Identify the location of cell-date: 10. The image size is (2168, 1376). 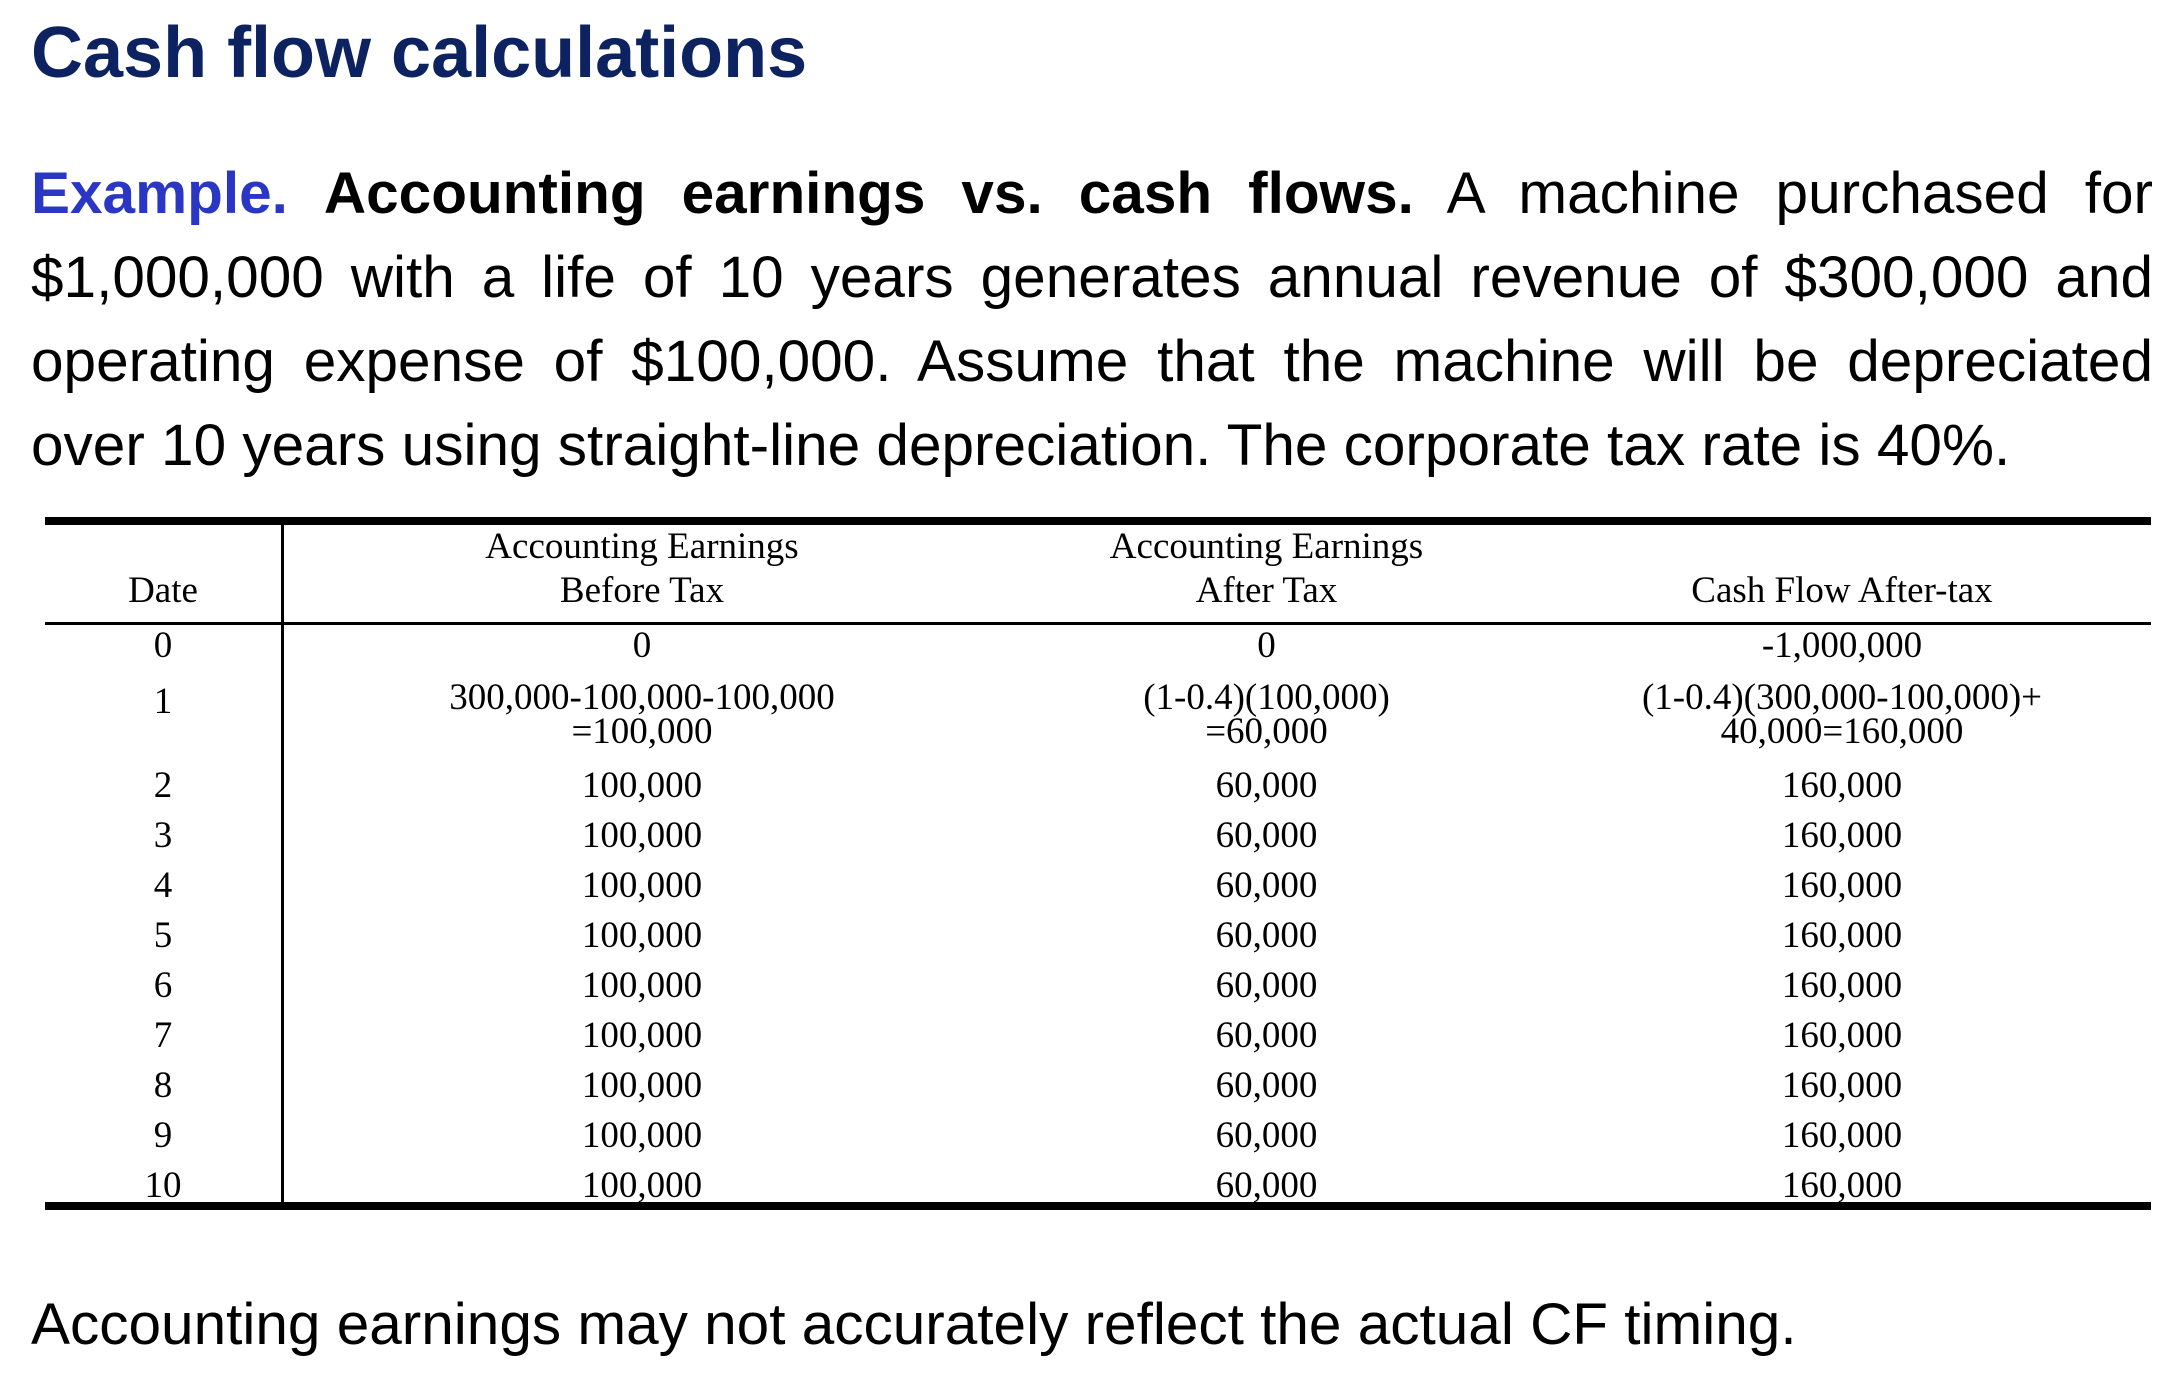
(163, 1185).